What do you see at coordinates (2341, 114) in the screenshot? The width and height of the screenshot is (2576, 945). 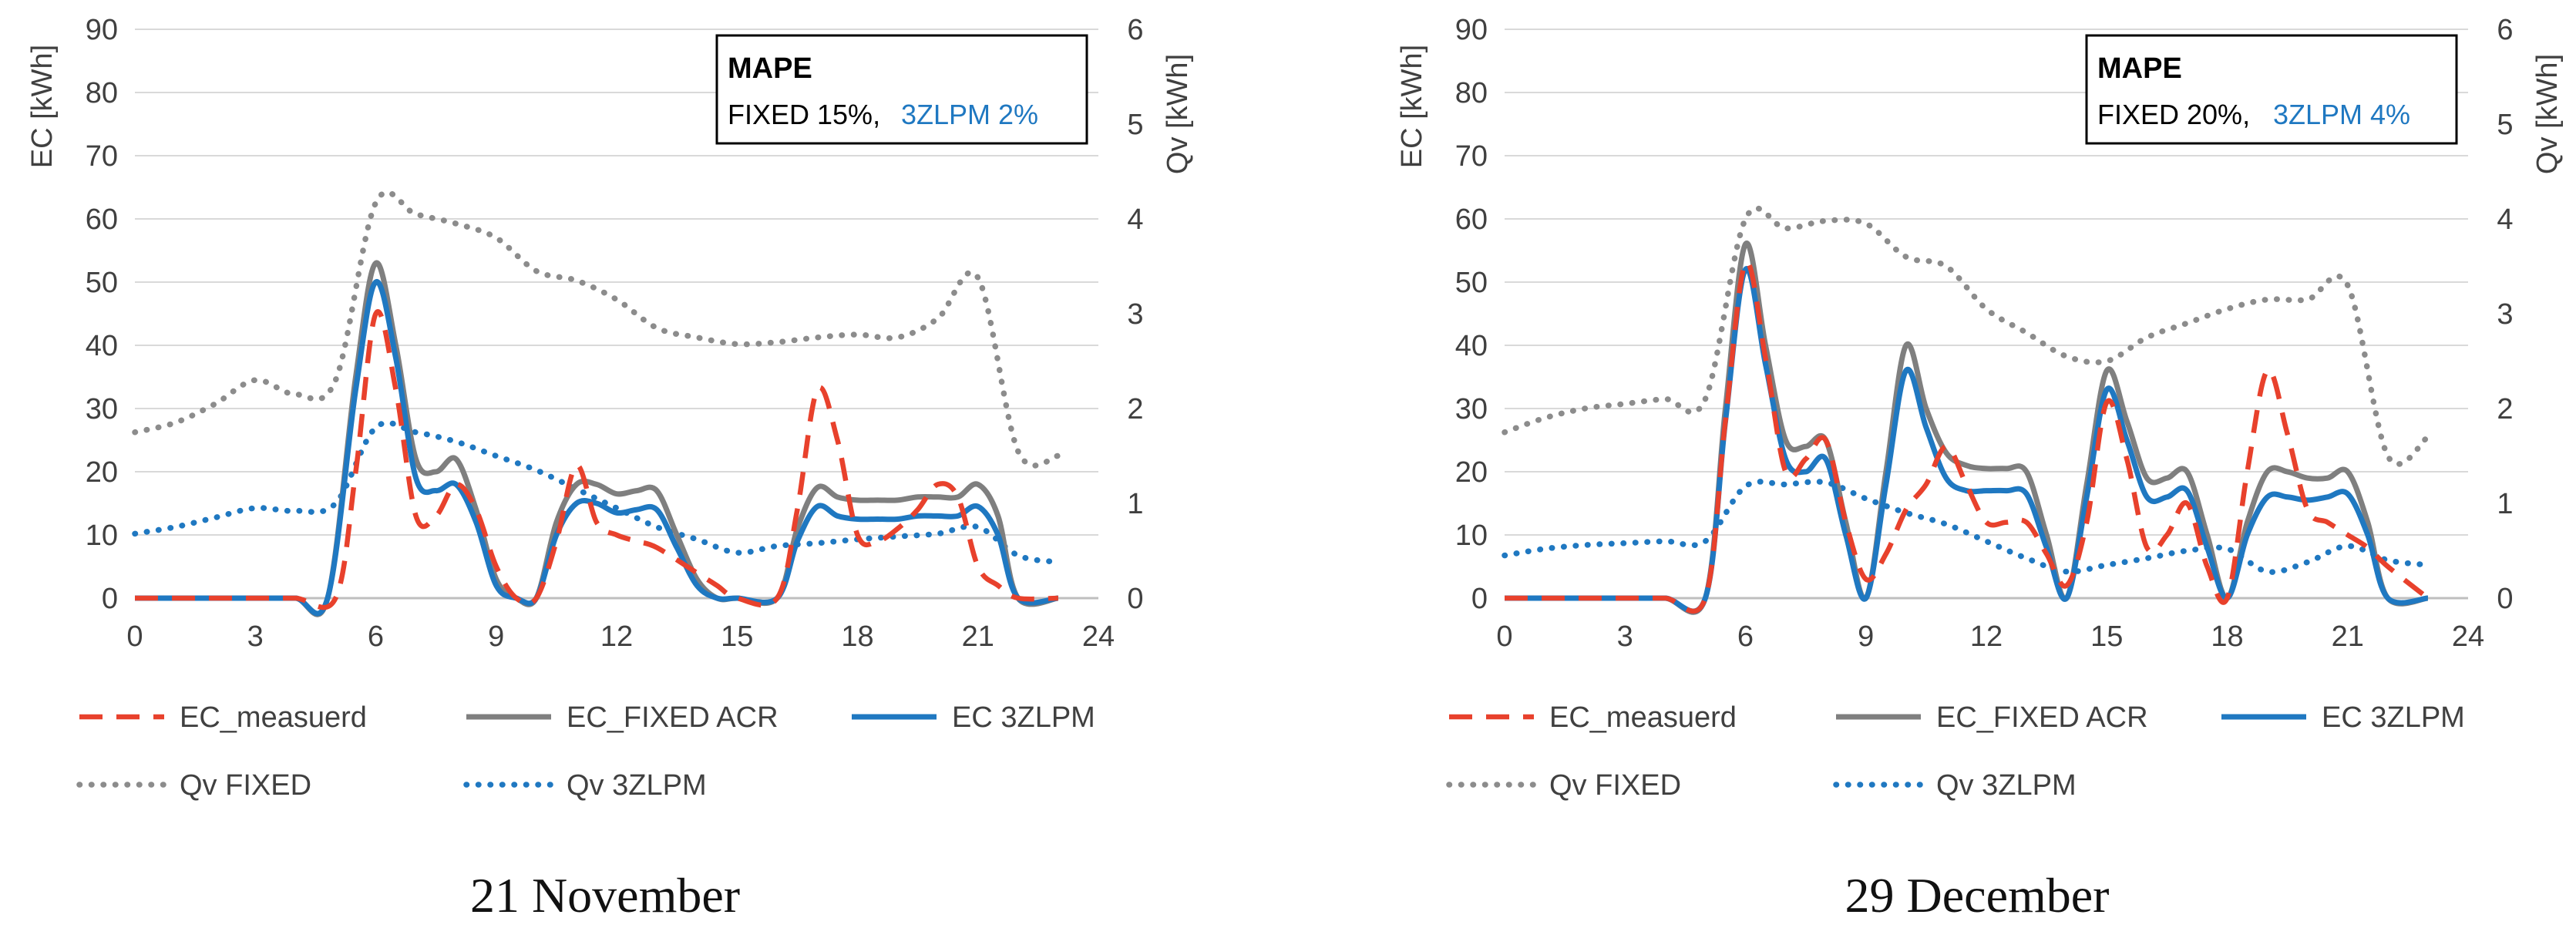 I see `mape-3zlpm-value: 3ZLPM 4%` at bounding box center [2341, 114].